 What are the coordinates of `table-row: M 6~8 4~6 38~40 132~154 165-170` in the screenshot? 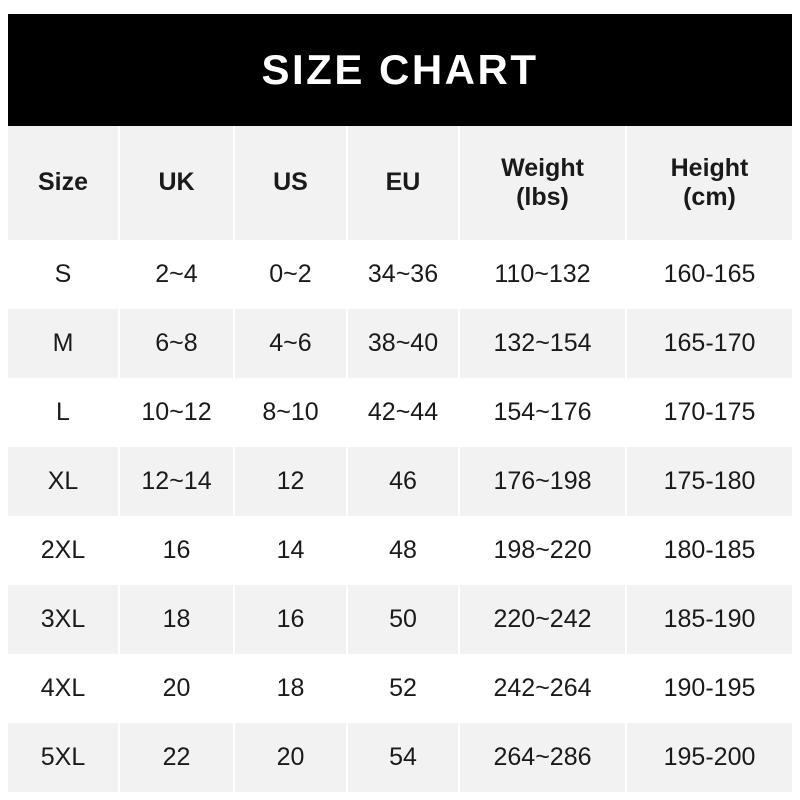 It's located at (400, 343).